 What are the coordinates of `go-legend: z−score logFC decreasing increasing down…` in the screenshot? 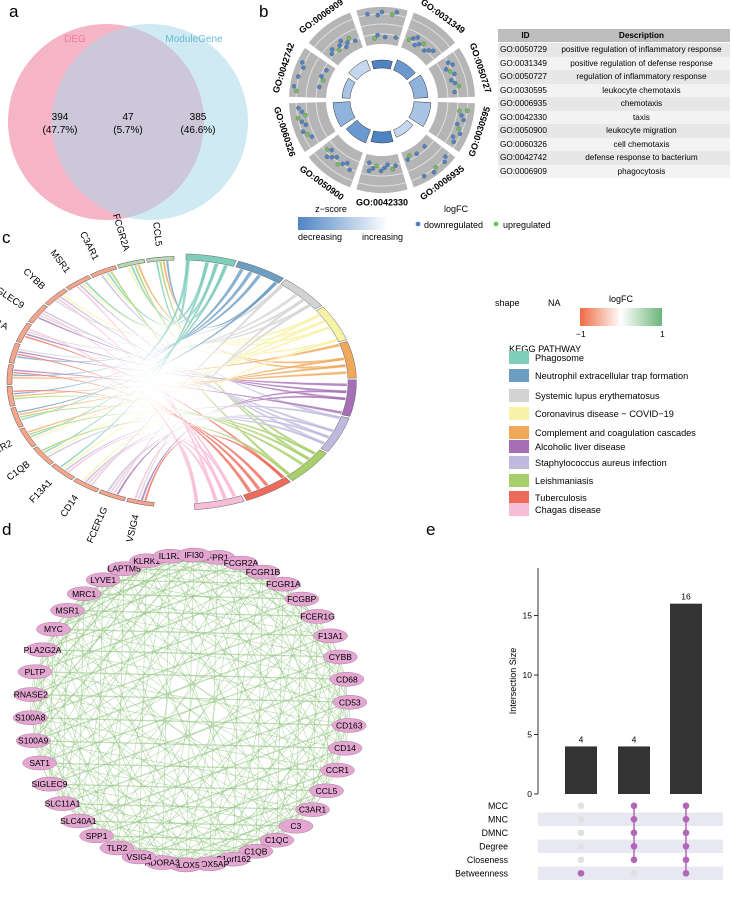 It's located at (424, 223).